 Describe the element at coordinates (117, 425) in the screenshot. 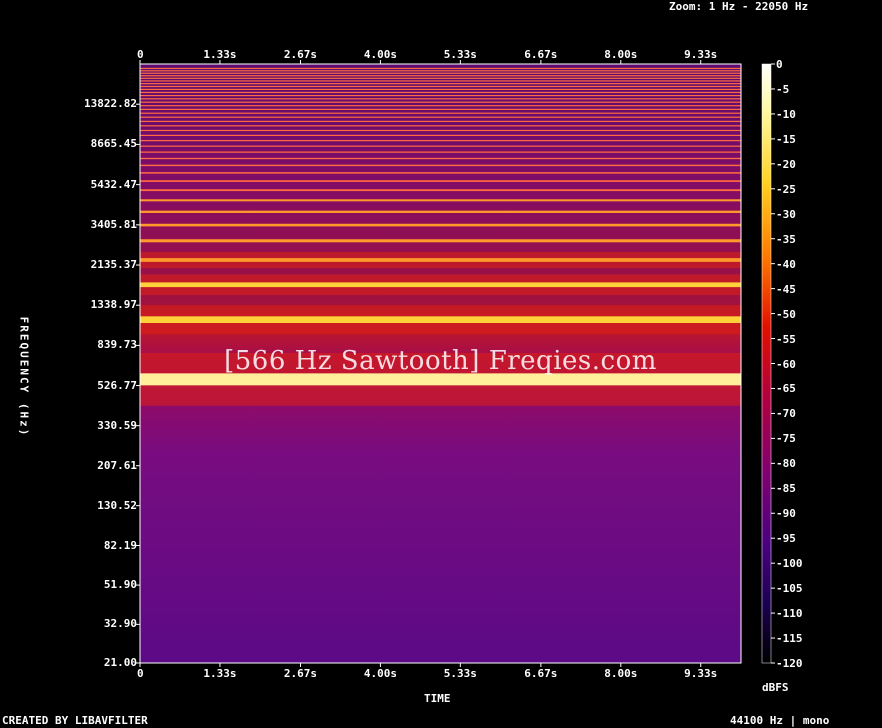

I see `y-tick-label: 330.59` at that location.